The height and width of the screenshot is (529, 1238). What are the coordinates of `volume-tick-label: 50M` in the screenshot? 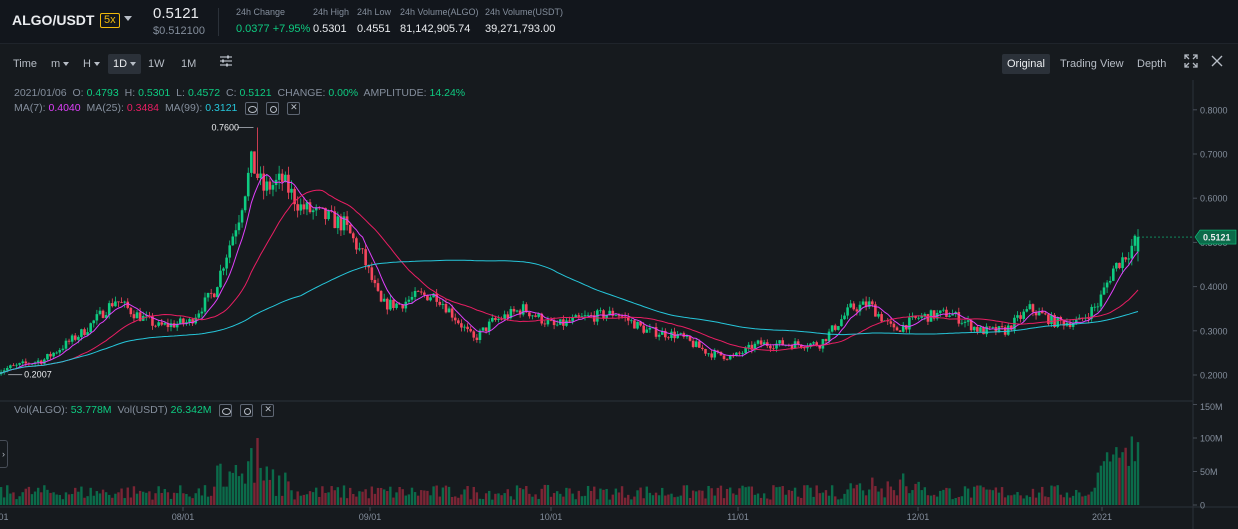 It's located at (1209, 472).